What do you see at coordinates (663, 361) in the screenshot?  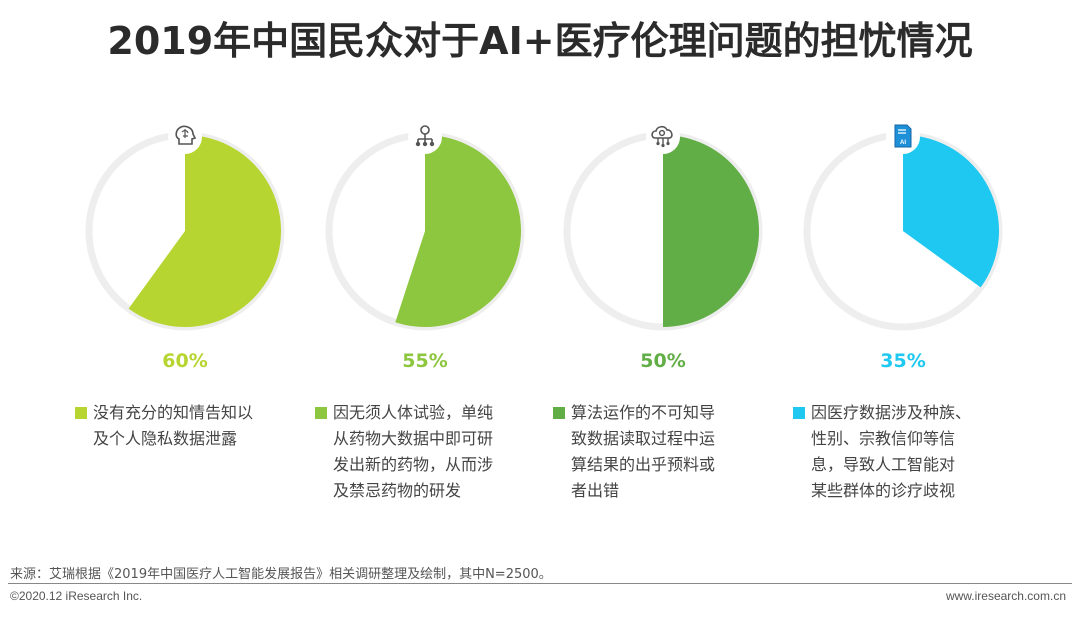 I see `percentage-label: 50%` at bounding box center [663, 361].